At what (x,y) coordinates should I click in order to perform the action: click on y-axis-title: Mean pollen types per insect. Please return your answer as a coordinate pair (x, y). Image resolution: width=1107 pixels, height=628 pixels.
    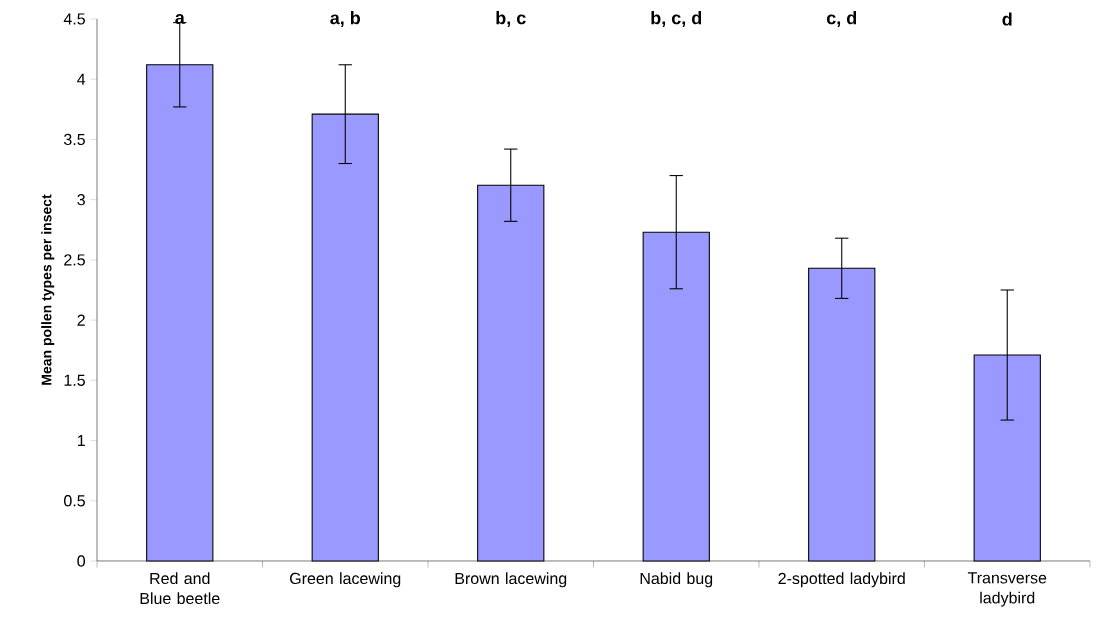
    Looking at the image, I should click on (48, 289).